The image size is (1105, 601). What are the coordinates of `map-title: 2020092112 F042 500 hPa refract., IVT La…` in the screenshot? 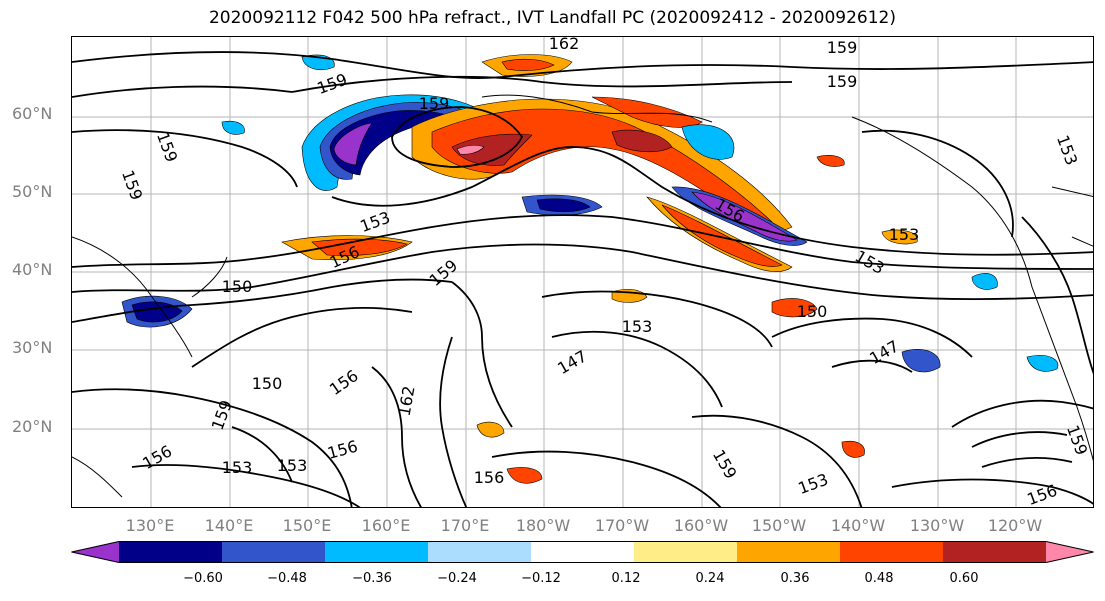 It's located at (552, 18).